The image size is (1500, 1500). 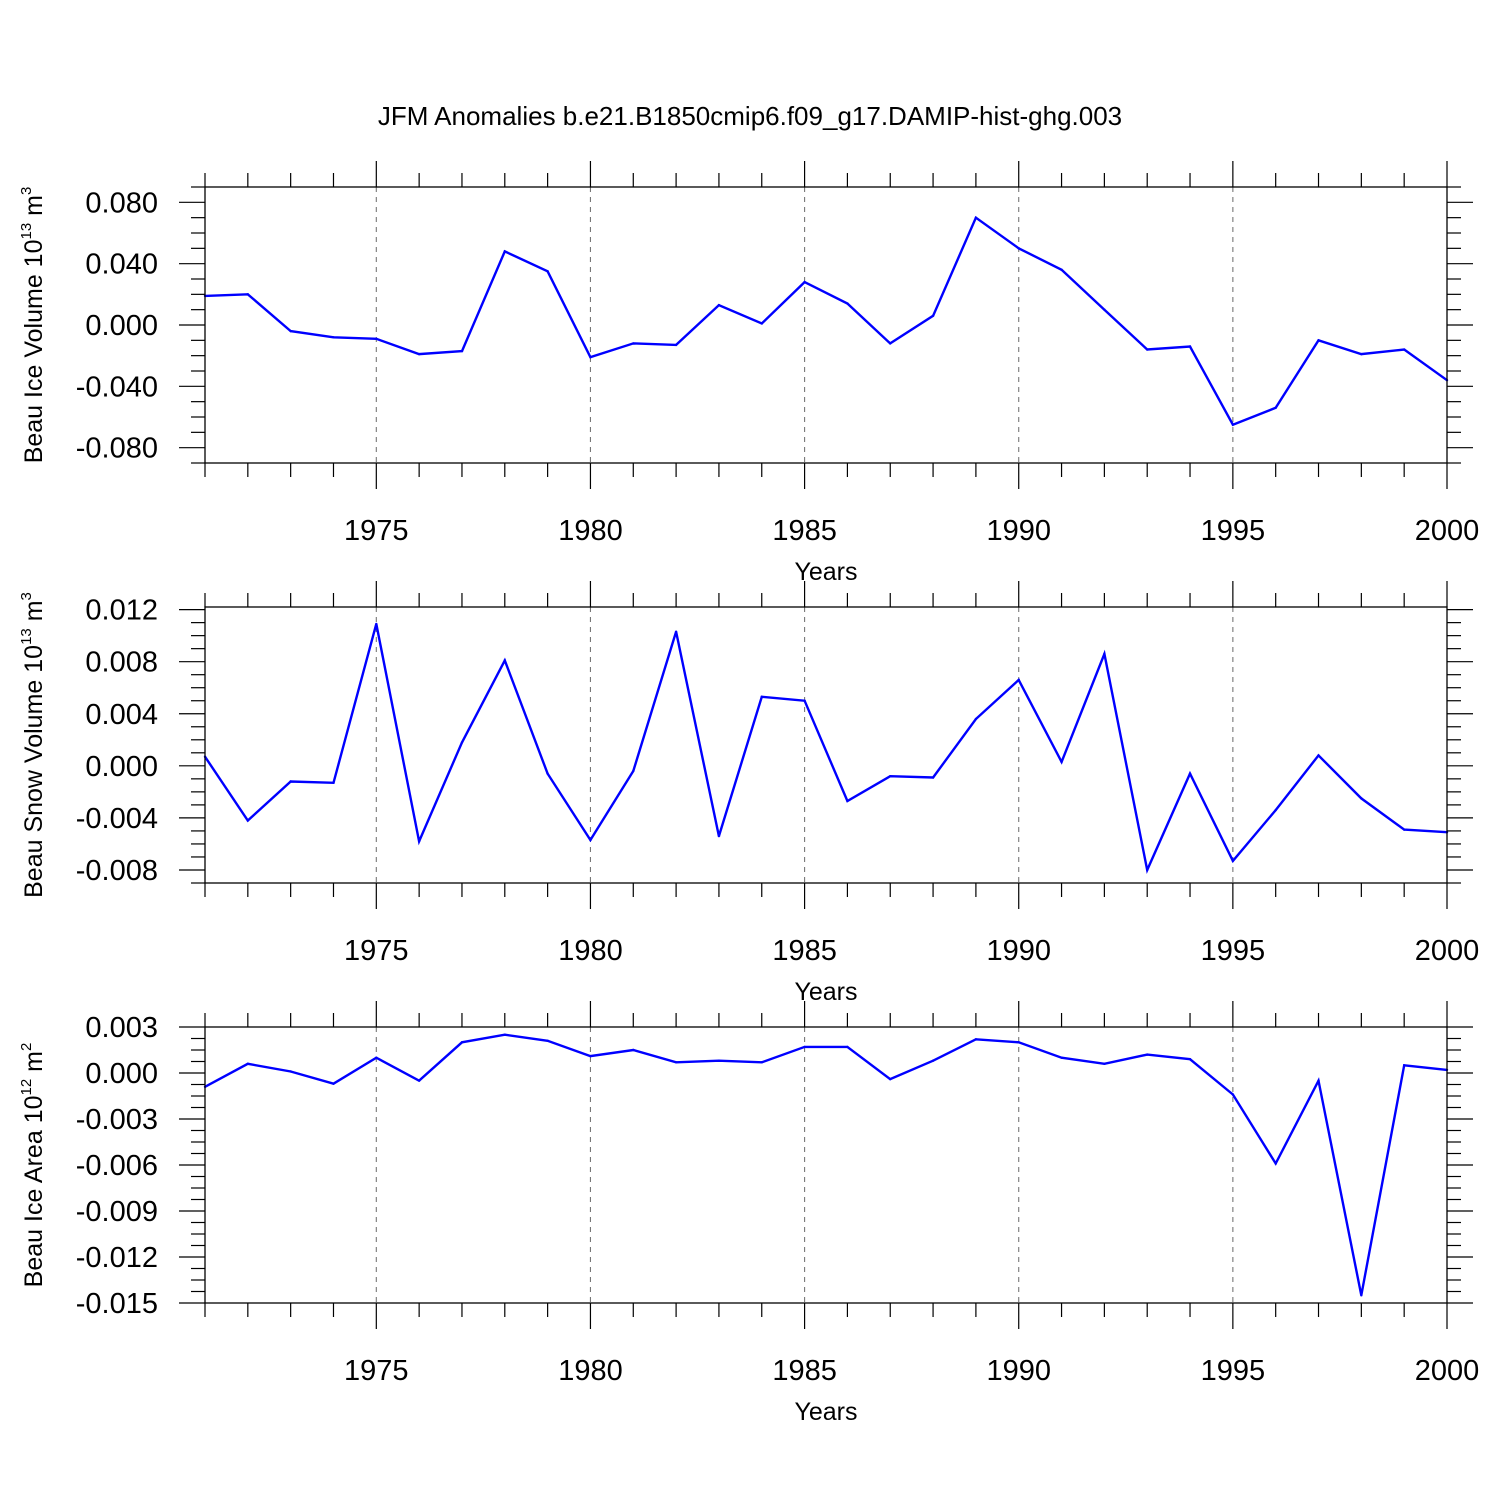 I want to click on x-tick-label: 1980, so click(x=590, y=951).